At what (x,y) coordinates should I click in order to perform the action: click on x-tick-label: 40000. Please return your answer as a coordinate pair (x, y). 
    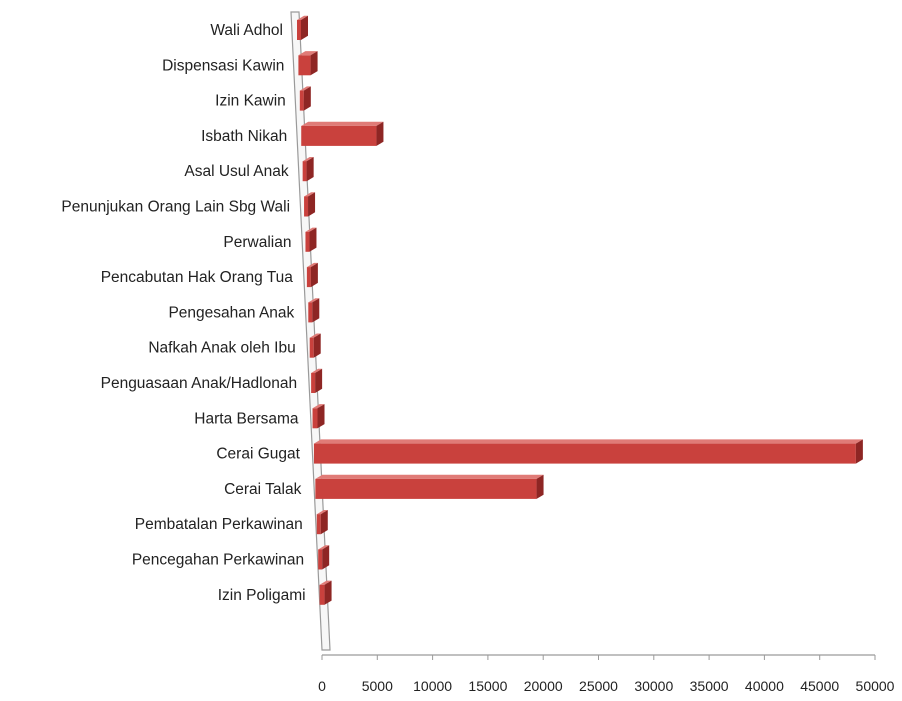
    Looking at the image, I should click on (764, 686).